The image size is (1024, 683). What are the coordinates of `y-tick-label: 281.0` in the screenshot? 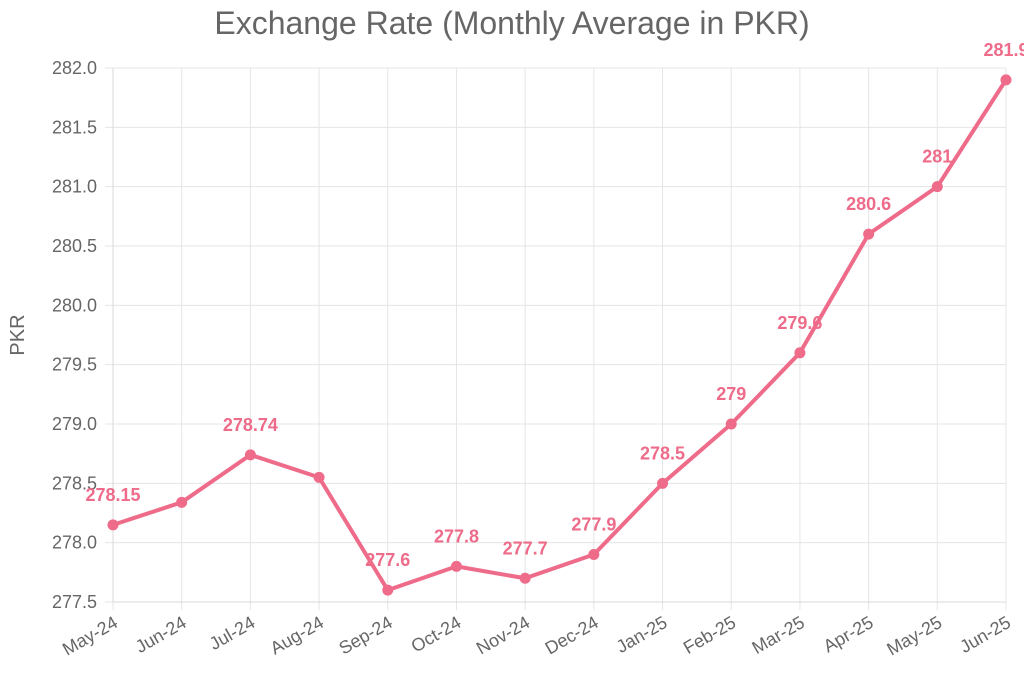 It's located at (74, 187).